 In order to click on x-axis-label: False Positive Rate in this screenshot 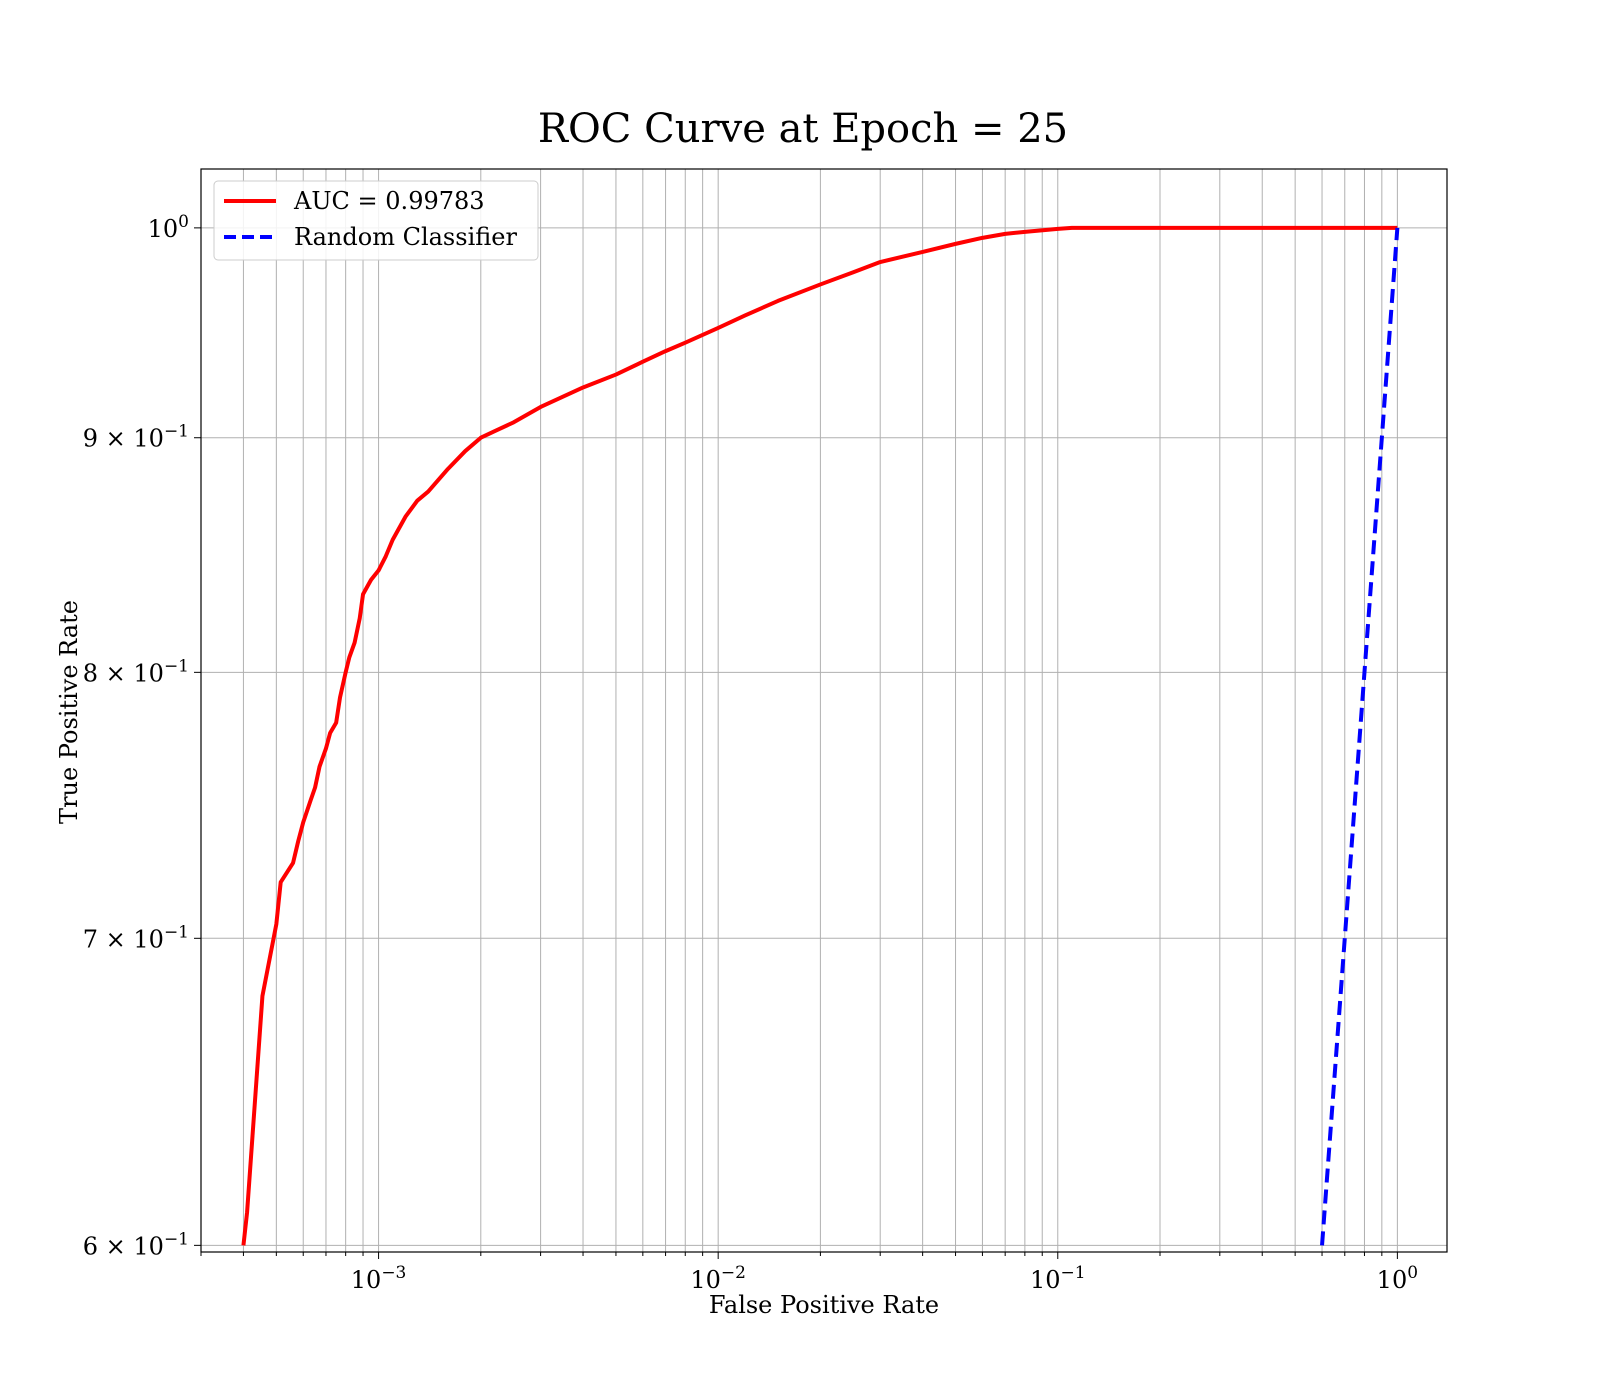, I will do `click(824, 1305)`.